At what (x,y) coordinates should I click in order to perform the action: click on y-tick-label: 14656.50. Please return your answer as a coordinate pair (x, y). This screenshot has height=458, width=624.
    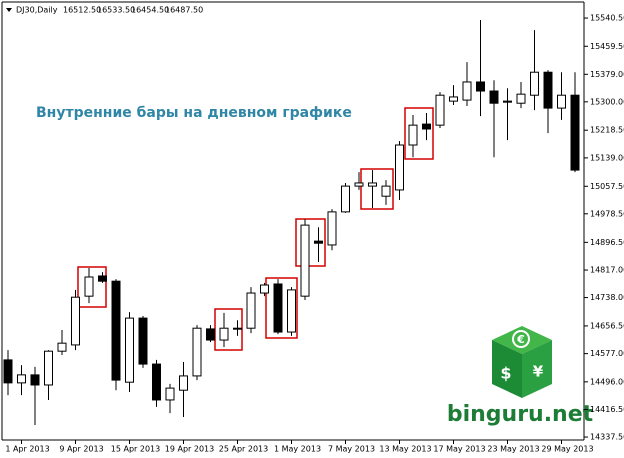
    Looking at the image, I should click on (607, 325).